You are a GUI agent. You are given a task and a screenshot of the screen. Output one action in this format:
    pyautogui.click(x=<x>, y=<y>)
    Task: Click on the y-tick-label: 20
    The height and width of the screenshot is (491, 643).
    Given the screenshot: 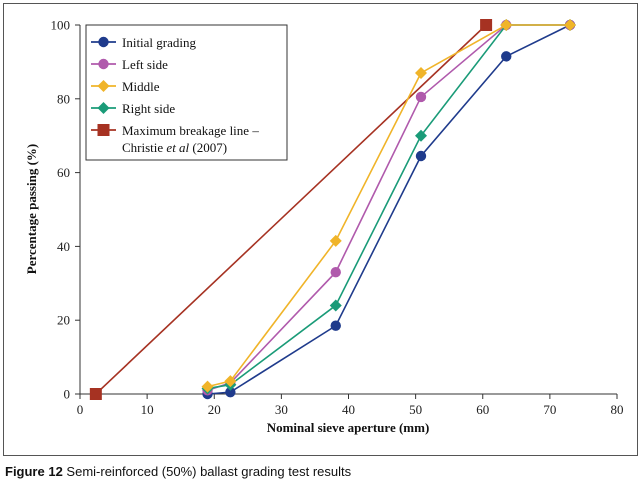 What is the action you would take?
    pyautogui.click(x=63, y=320)
    